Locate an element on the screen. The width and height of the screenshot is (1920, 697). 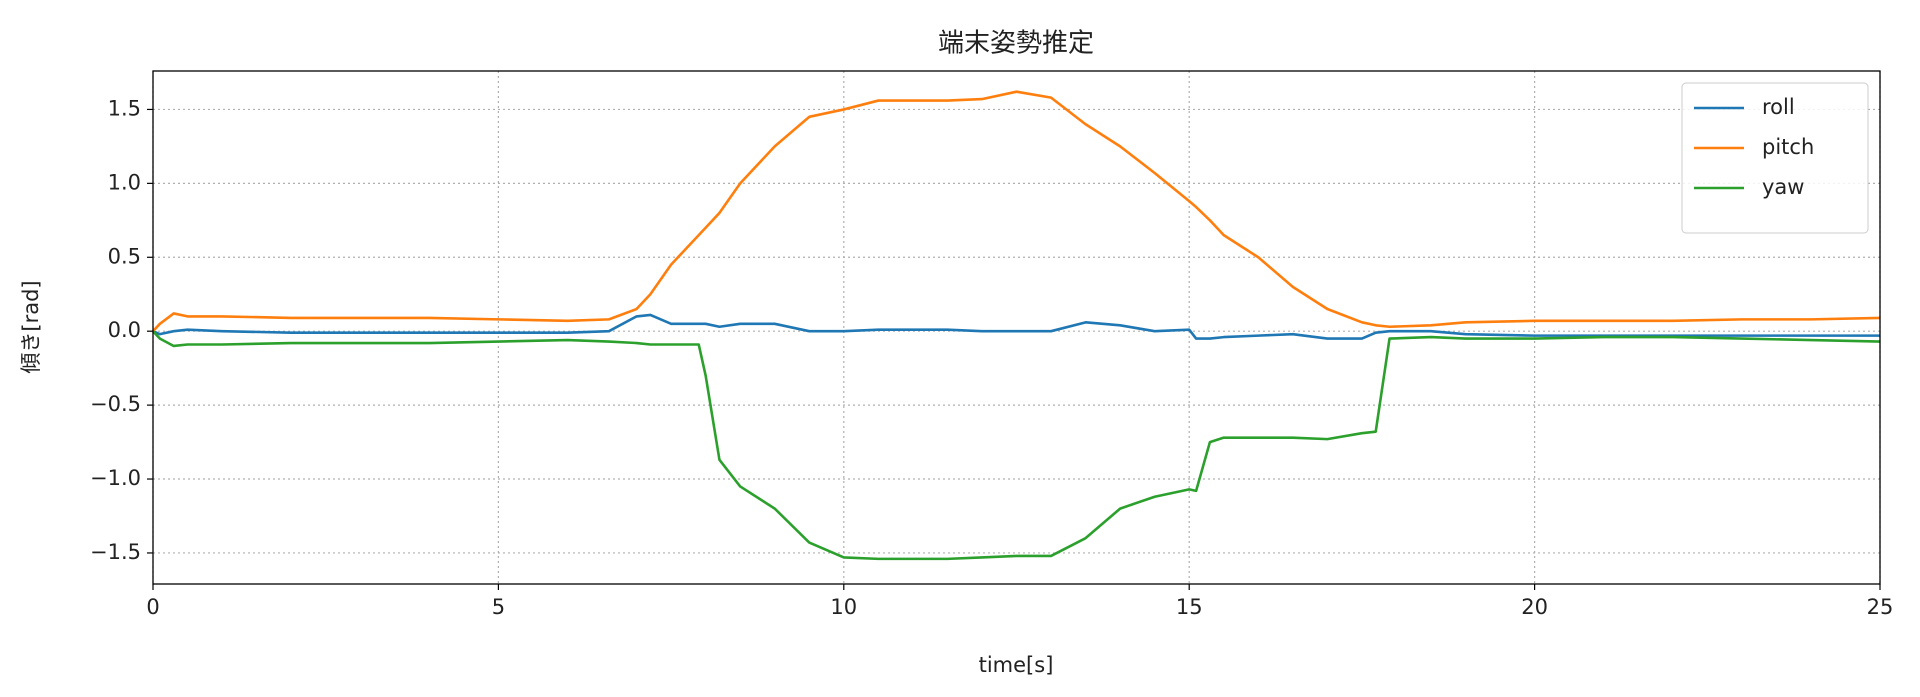
x-axis-label: time[s] is located at coordinates (1016, 665).